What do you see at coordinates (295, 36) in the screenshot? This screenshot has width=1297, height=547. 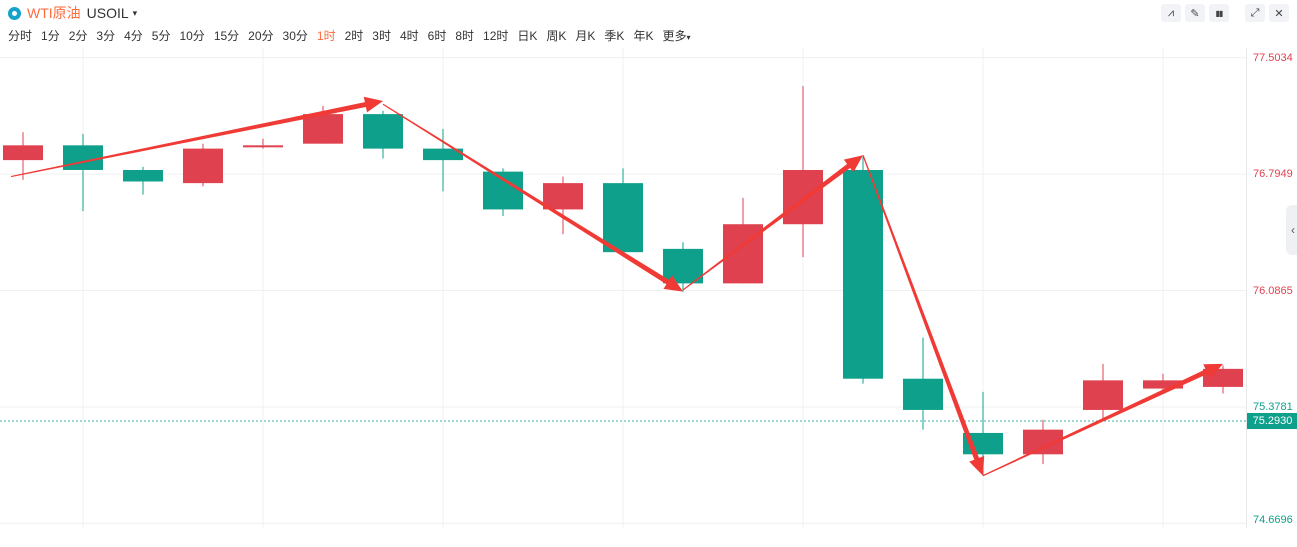 I see `period-tab: 30分` at bounding box center [295, 36].